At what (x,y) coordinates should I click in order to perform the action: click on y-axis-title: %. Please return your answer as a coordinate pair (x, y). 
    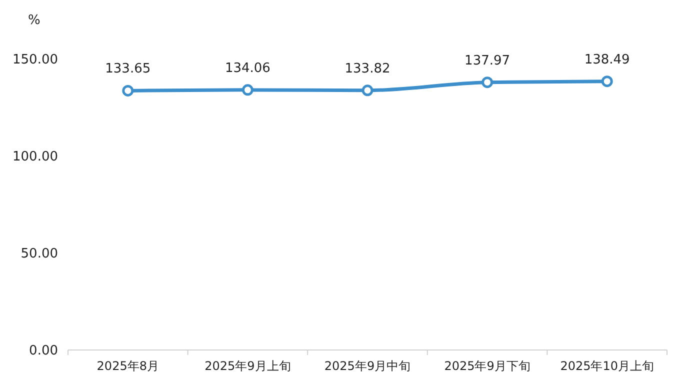
    Looking at the image, I should click on (34, 20).